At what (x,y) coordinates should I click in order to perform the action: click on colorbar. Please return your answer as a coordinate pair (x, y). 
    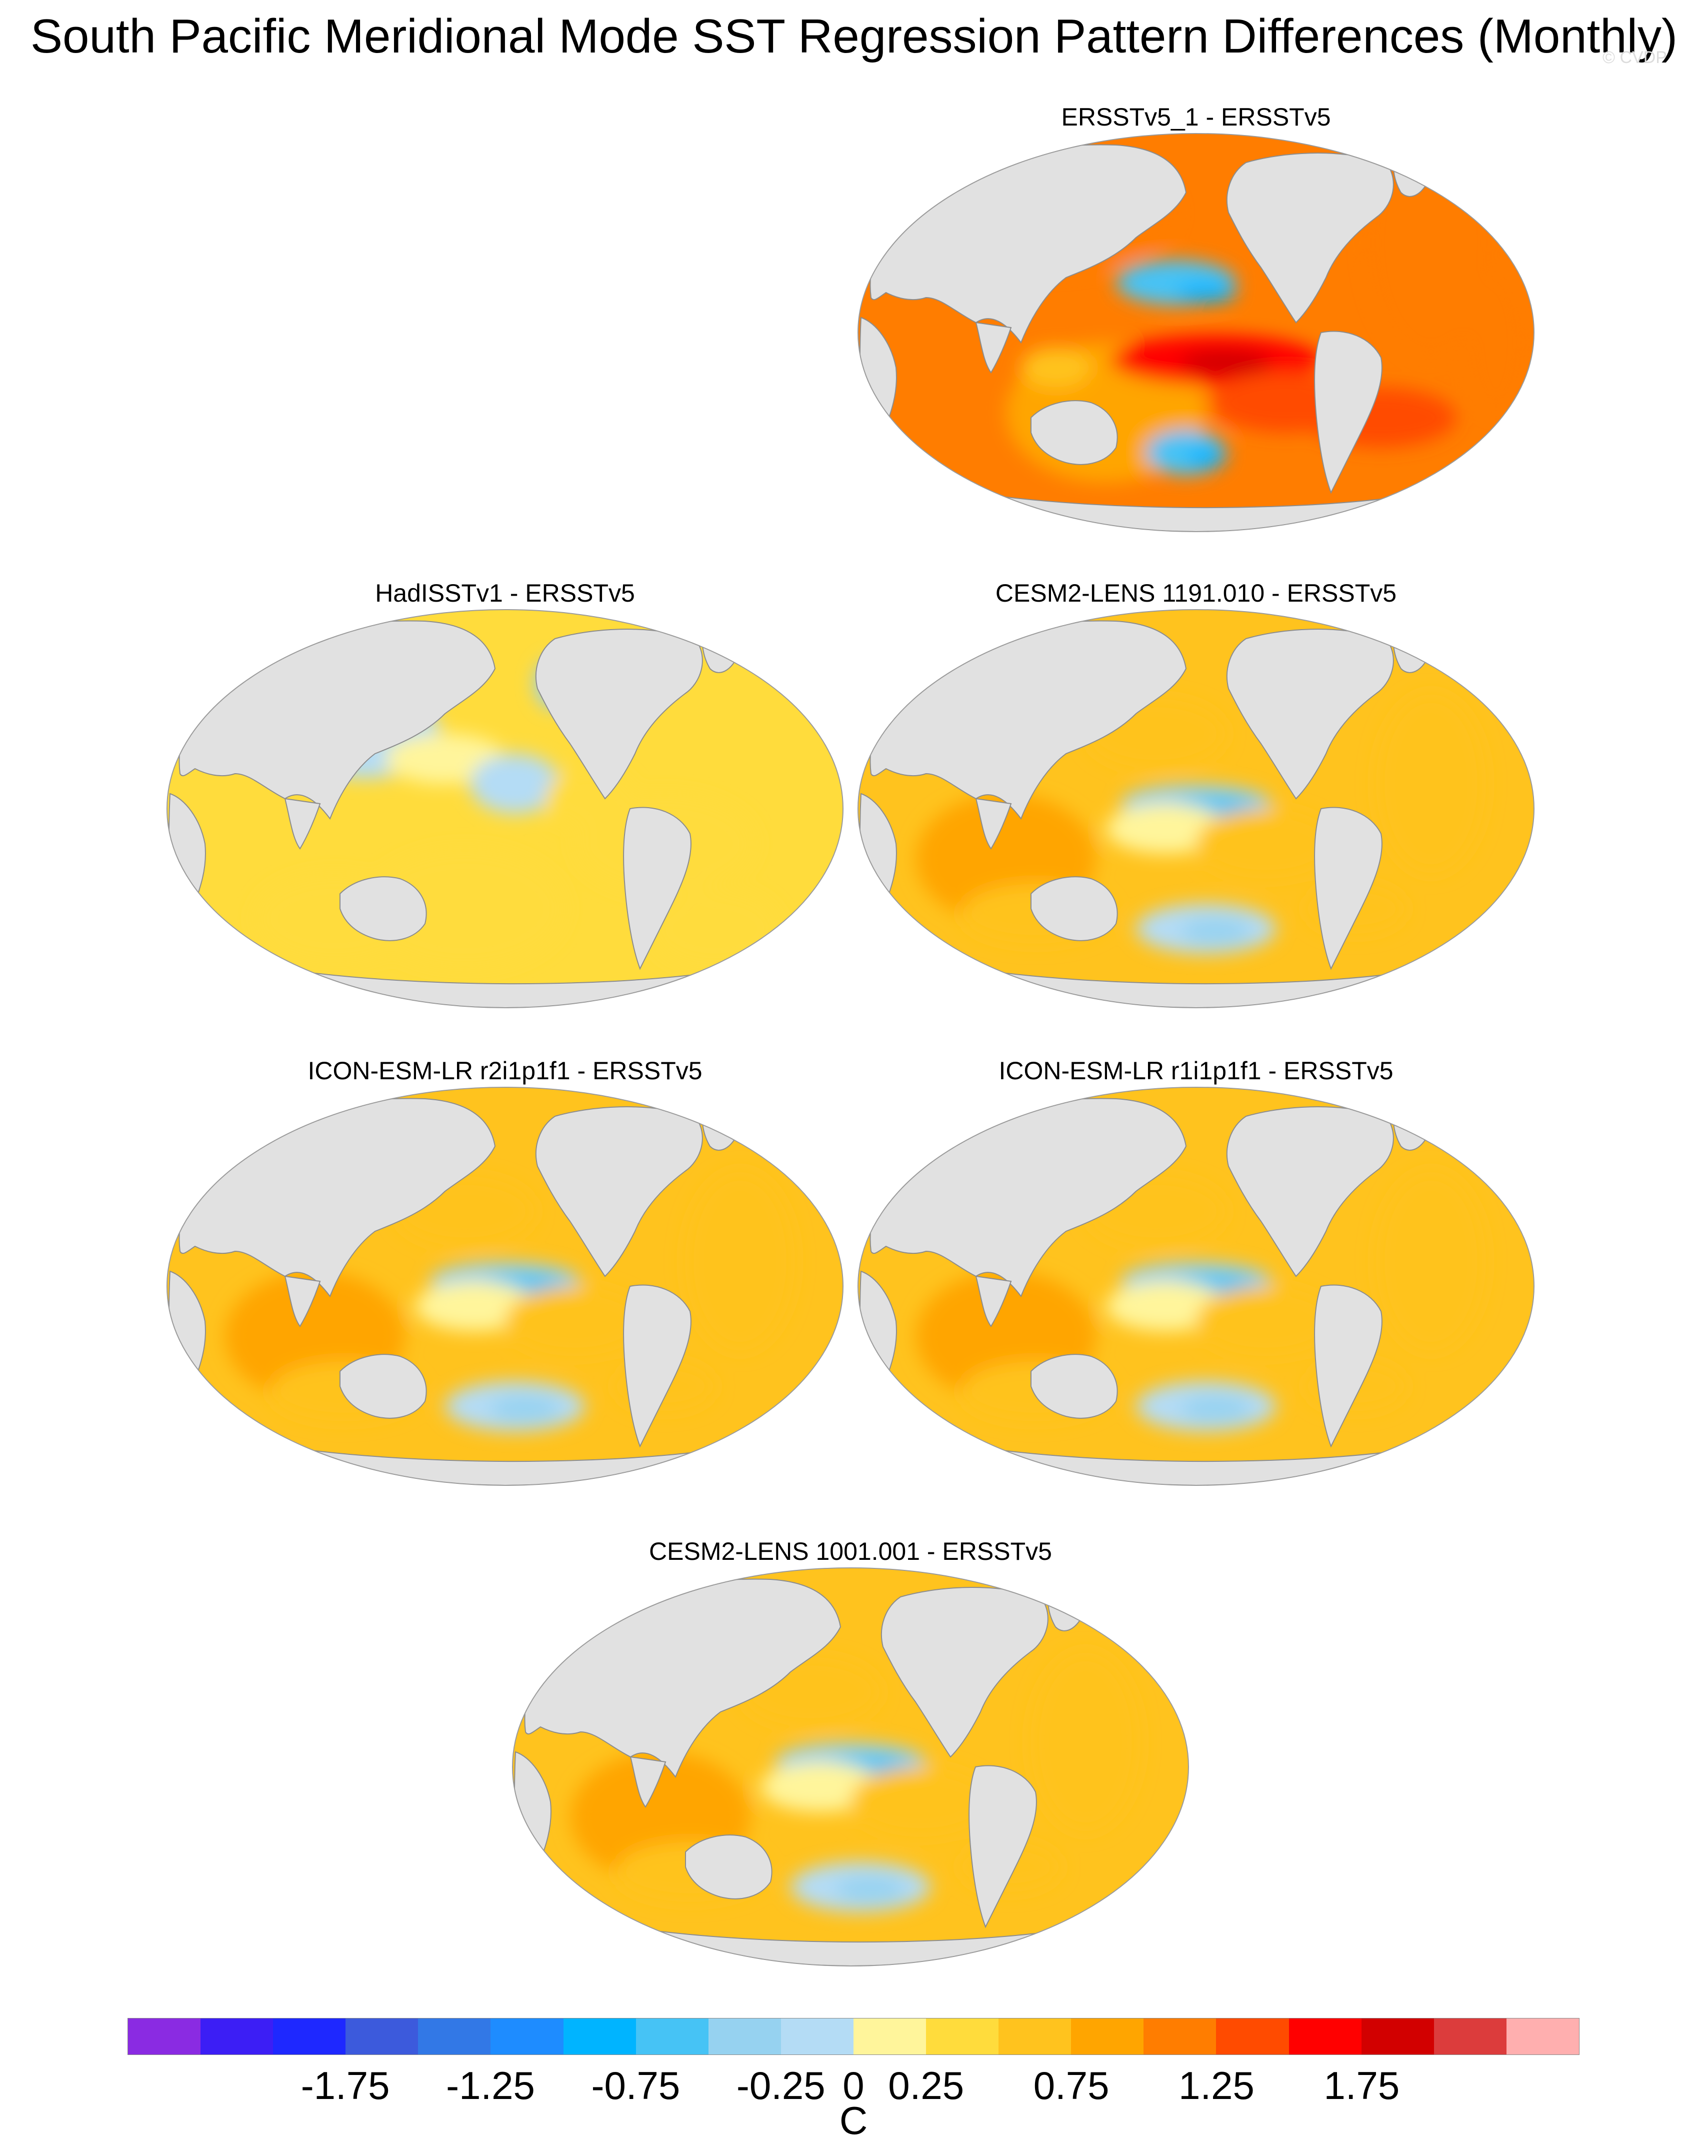
    Looking at the image, I should click on (854, 2036).